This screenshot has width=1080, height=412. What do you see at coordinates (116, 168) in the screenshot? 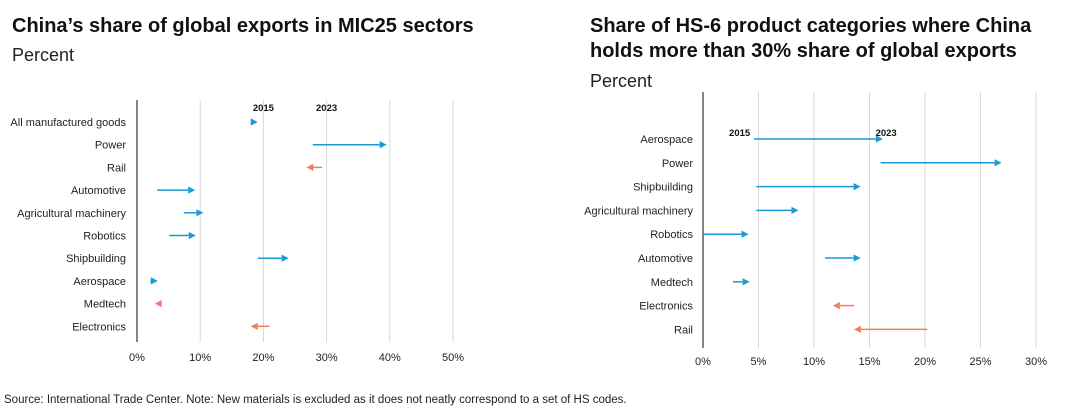
I see `left-category-label: Rail` at bounding box center [116, 168].